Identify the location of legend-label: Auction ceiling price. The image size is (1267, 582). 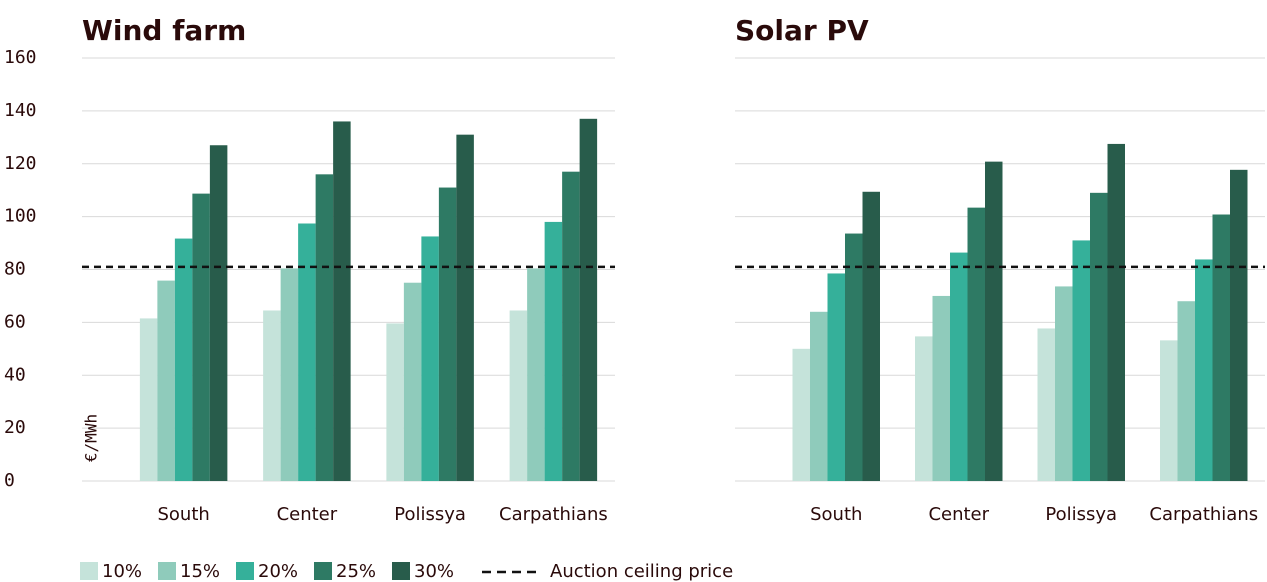
(641, 571).